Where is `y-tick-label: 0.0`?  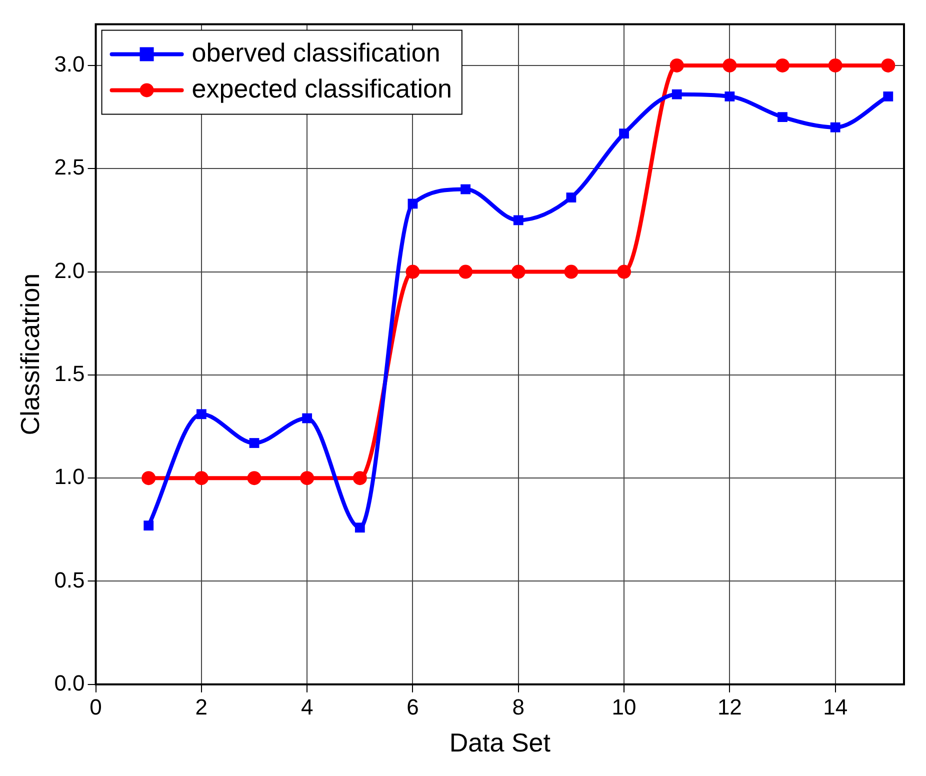 y-tick-label: 0.0 is located at coordinates (69, 683).